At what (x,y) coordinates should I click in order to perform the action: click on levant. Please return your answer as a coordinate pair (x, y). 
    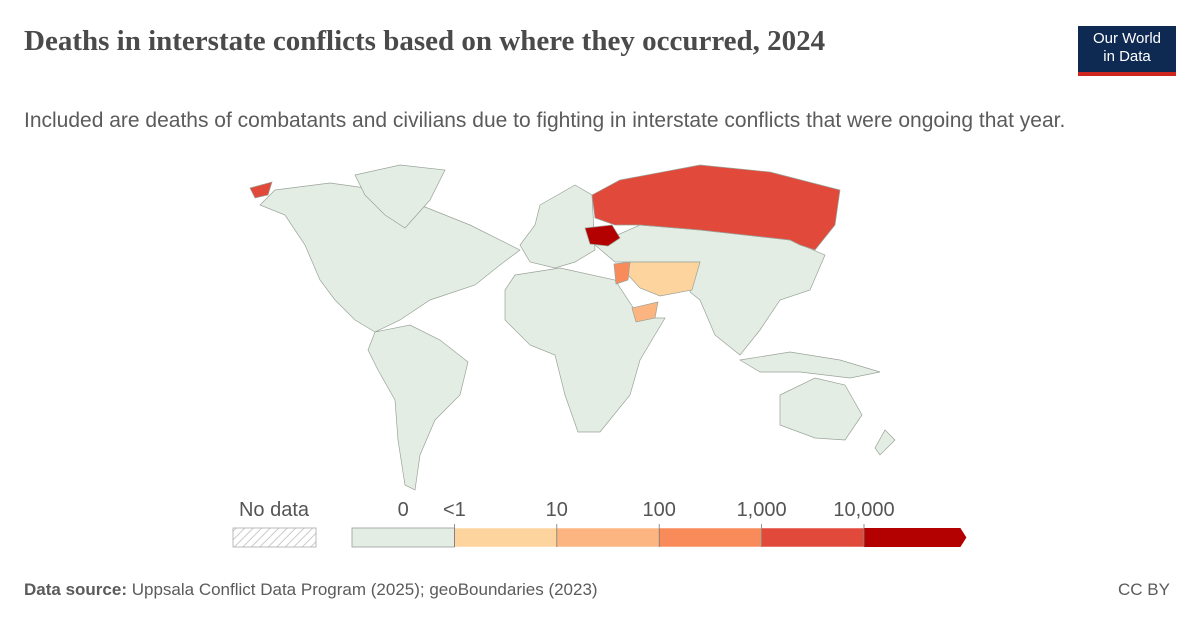
    Looking at the image, I should click on (622, 273).